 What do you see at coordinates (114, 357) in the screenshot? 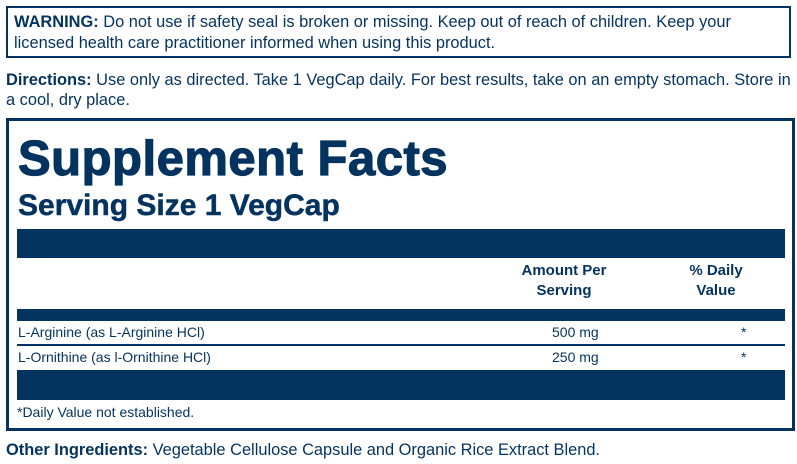
I see `ingredient-name: L-Ornithine (as l-Ornithine HCl)` at bounding box center [114, 357].